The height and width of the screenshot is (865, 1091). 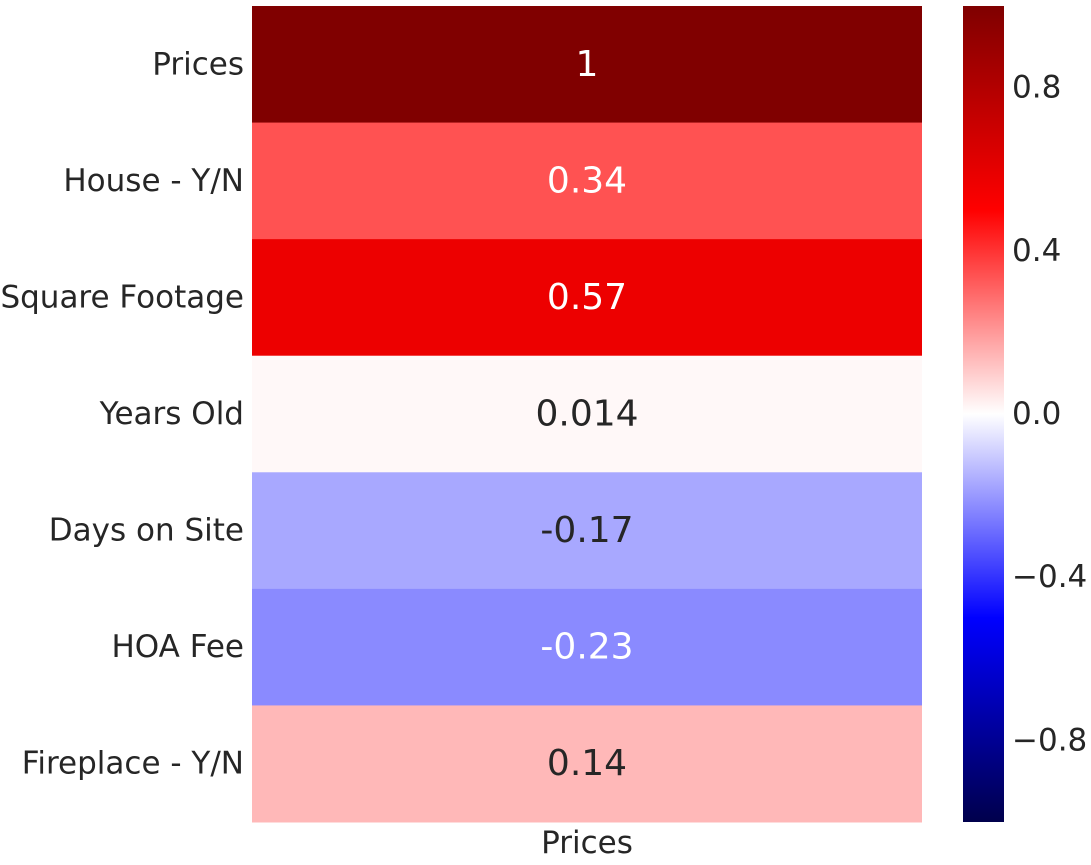 I want to click on row-label-years-old: Years Old, so click(x=171, y=414).